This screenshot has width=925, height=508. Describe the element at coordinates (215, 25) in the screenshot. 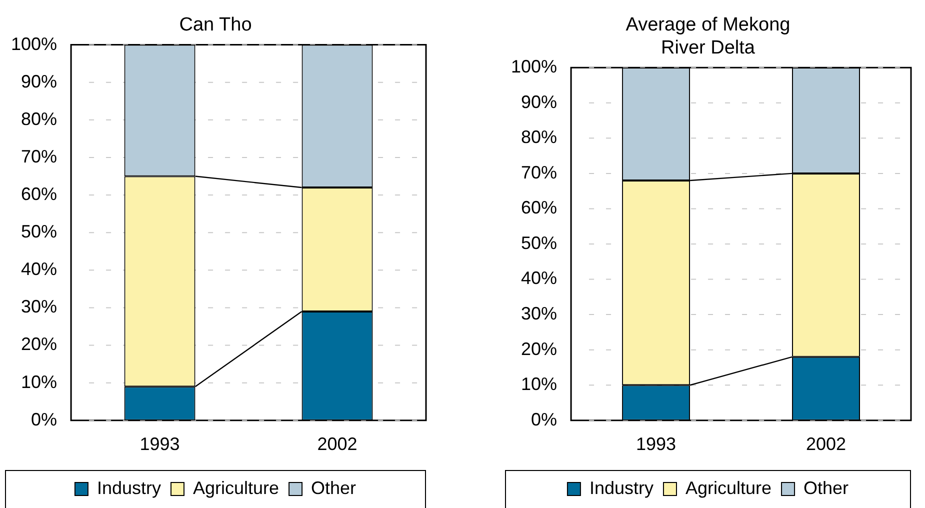

I see `chart-title: Can Tho` at that location.